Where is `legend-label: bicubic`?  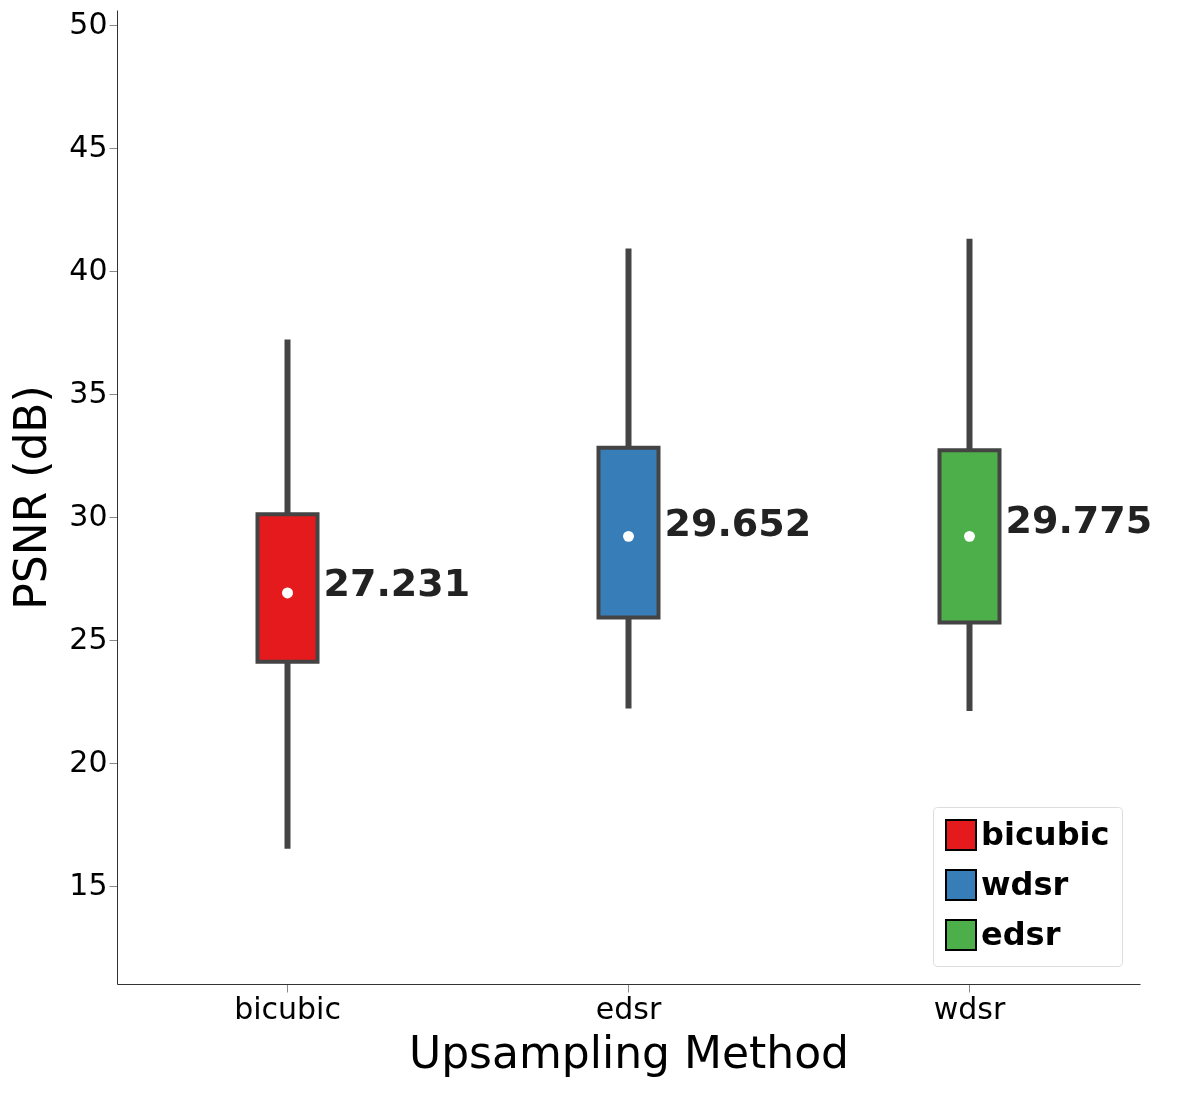
legend-label: bicubic is located at coordinates (1045, 834).